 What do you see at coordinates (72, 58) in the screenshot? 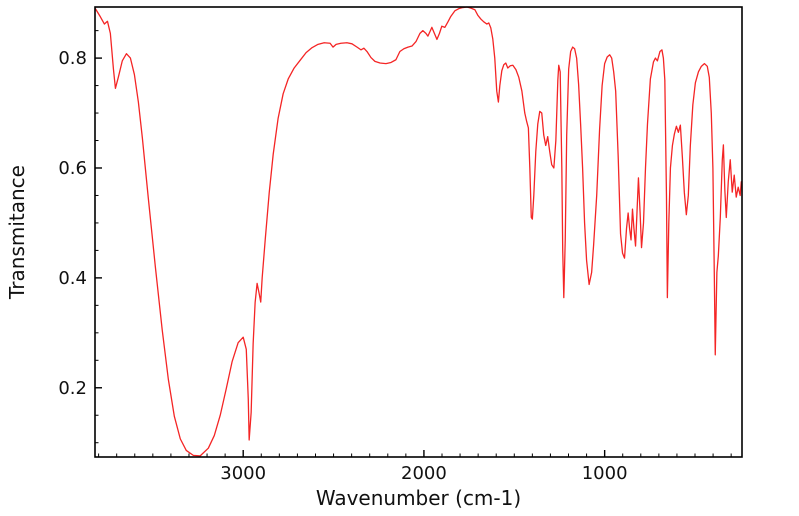
I see `y-tick-label: 0.8` at bounding box center [72, 58].